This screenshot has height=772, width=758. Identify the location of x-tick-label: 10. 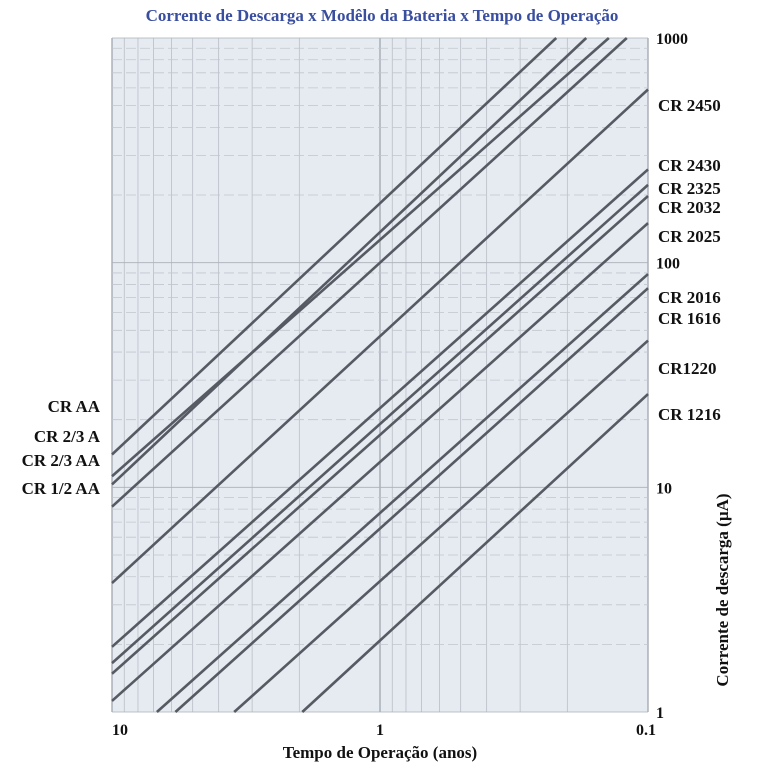
(120, 730).